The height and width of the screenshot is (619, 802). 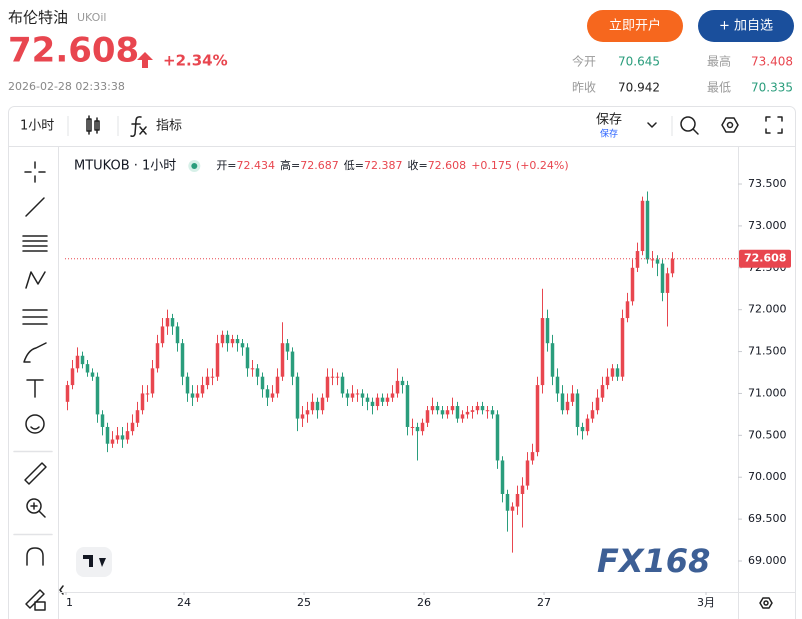 I want to click on text-tool, so click(x=35, y=388).